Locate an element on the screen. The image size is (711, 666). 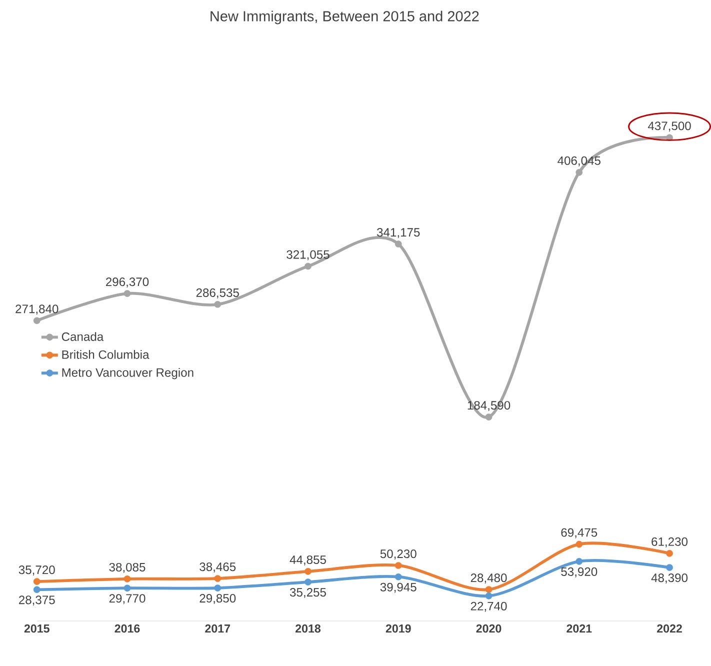
data-label: 184,590 is located at coordinates (489, 406).